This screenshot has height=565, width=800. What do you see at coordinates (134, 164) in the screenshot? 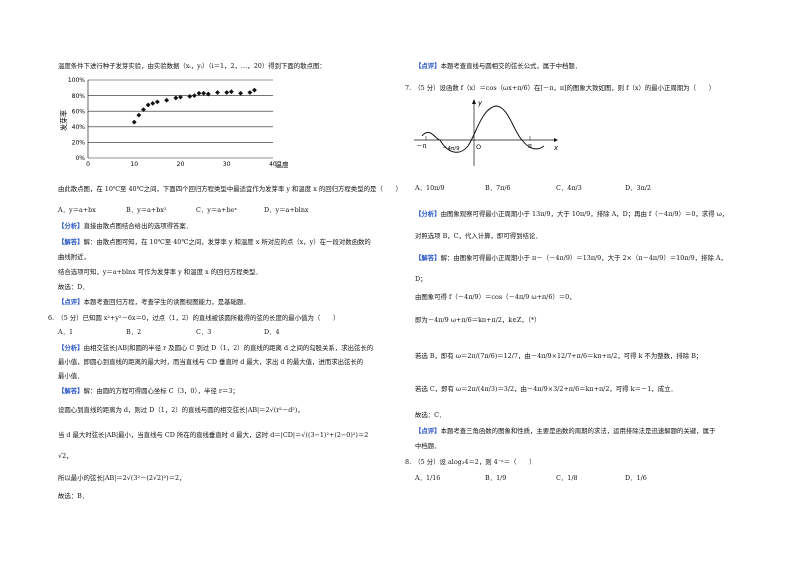
I see `x-tick-label: 10` at bounding box center [134, 164].